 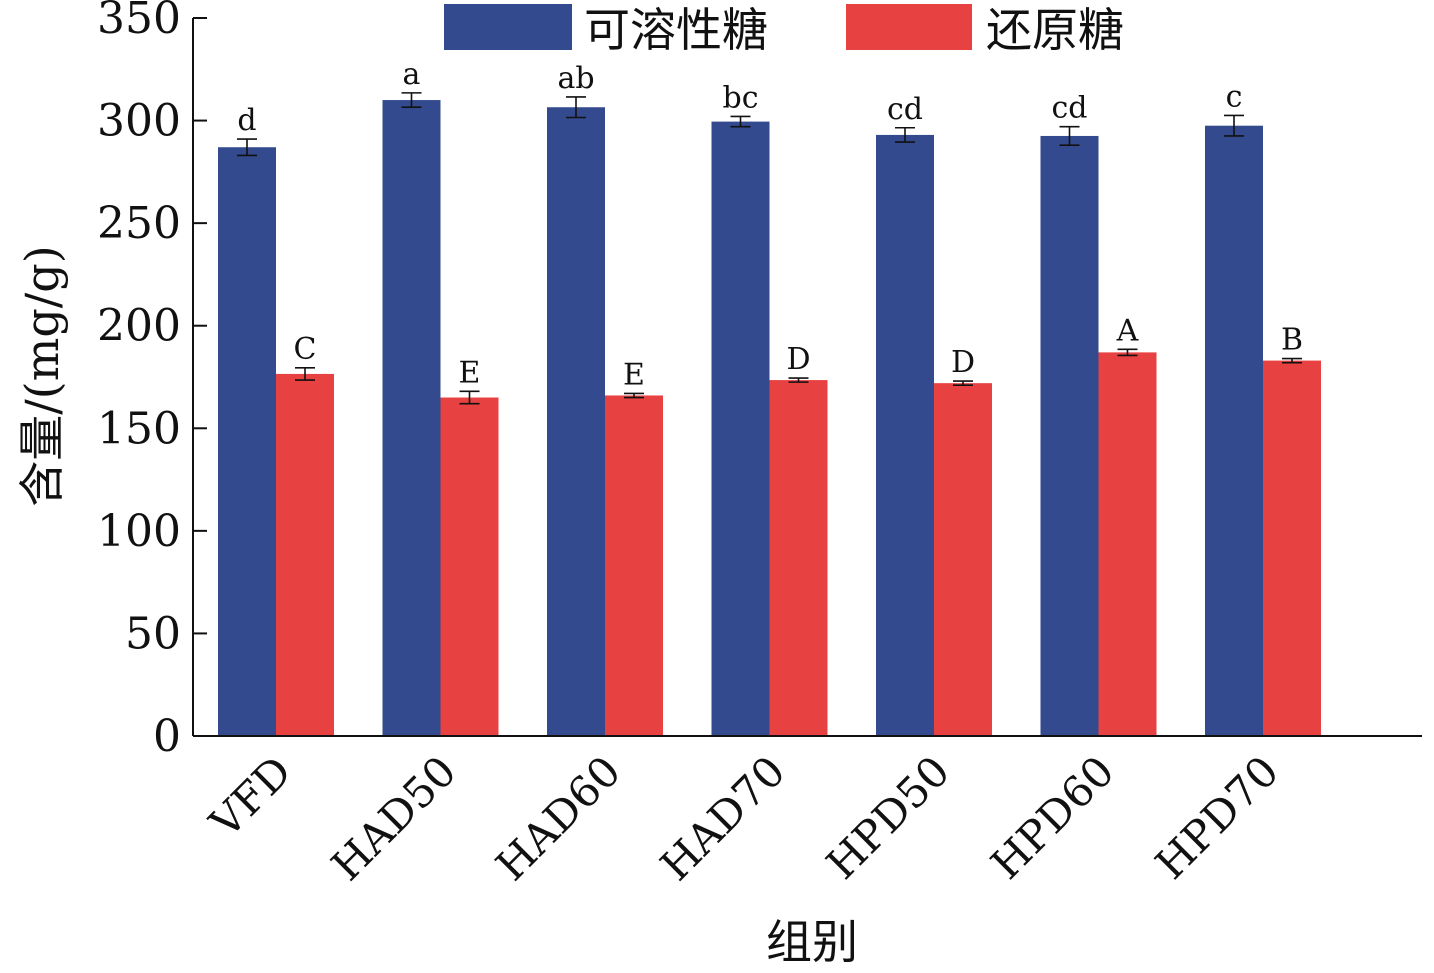 I want to click on y-tick-label-0: 0, so click(x=167, y=736).